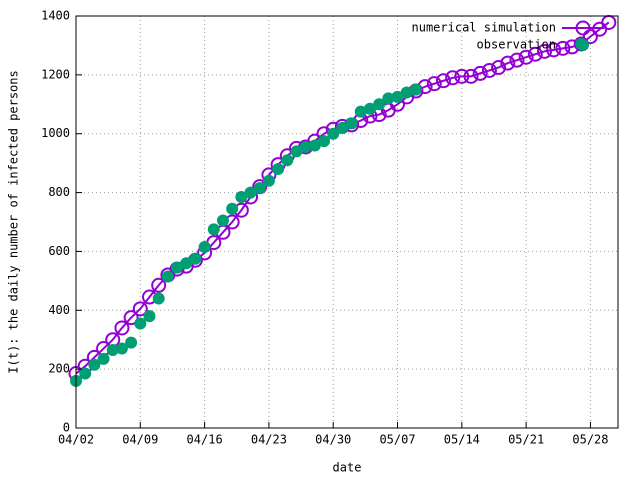  I want to click on y-tick-label: 1200, so click(55, 74).